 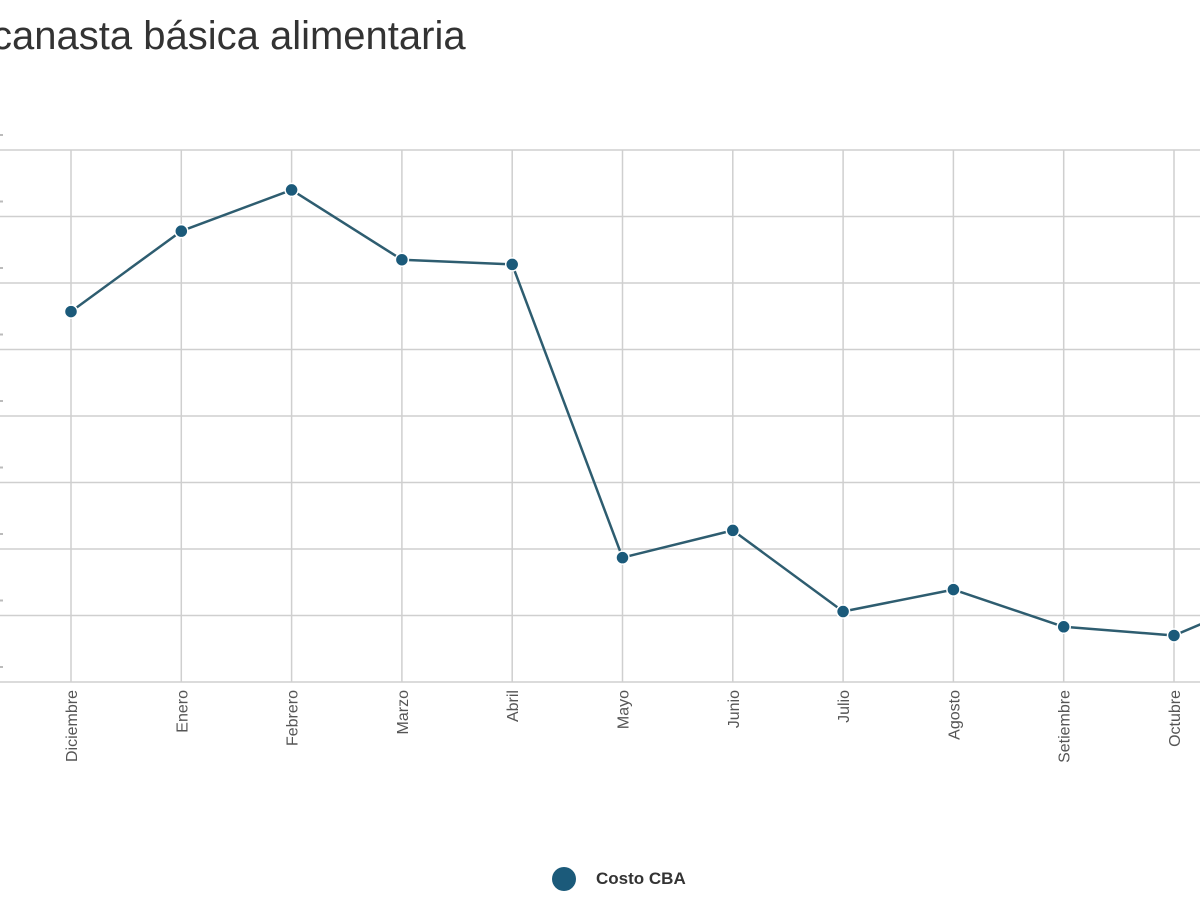 What do you see at coordinates (233, 36) in the screenshot?
I see `chart-title: canasta básica alimentaria` at bounding box center [233, 36].